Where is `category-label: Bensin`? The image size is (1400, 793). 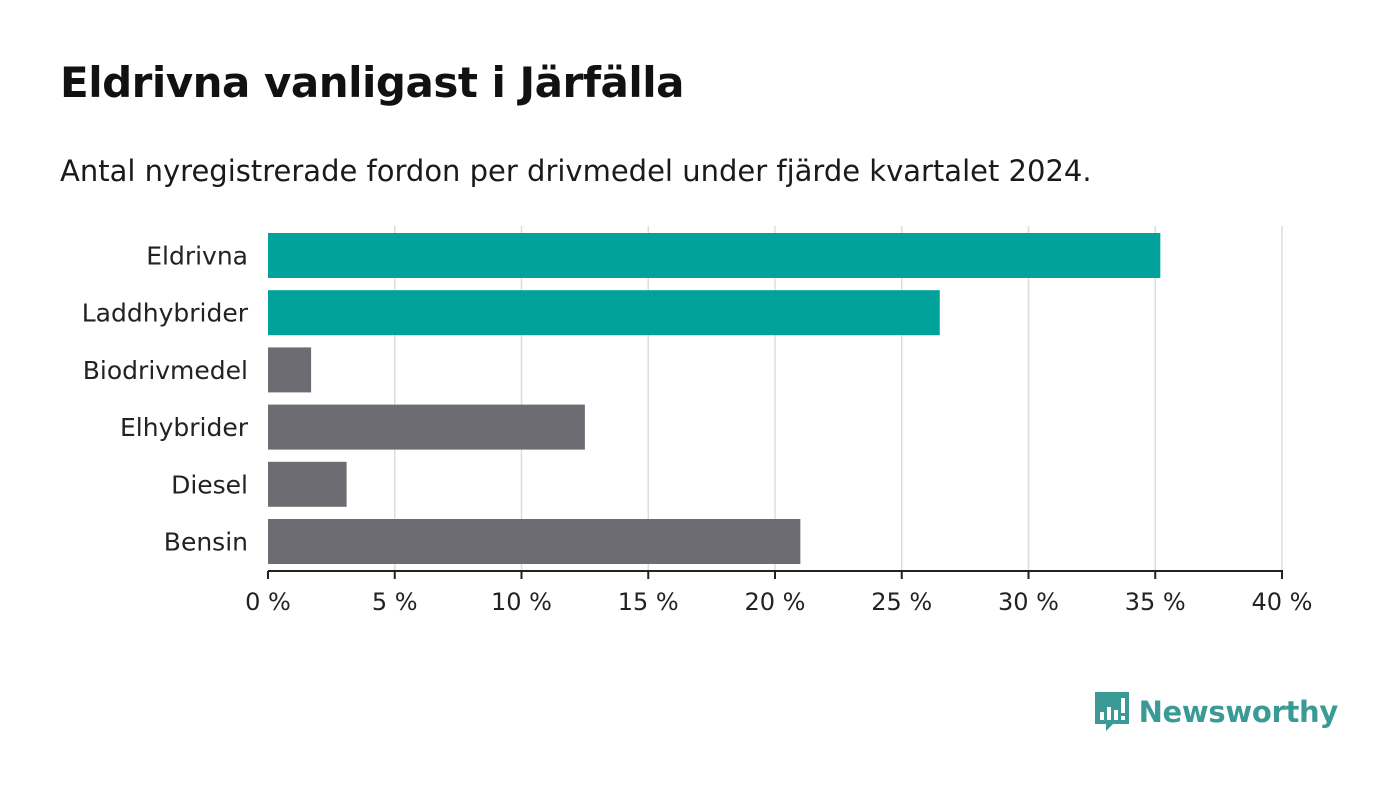
category-label: Bensin is located at coordinates (206, 542).